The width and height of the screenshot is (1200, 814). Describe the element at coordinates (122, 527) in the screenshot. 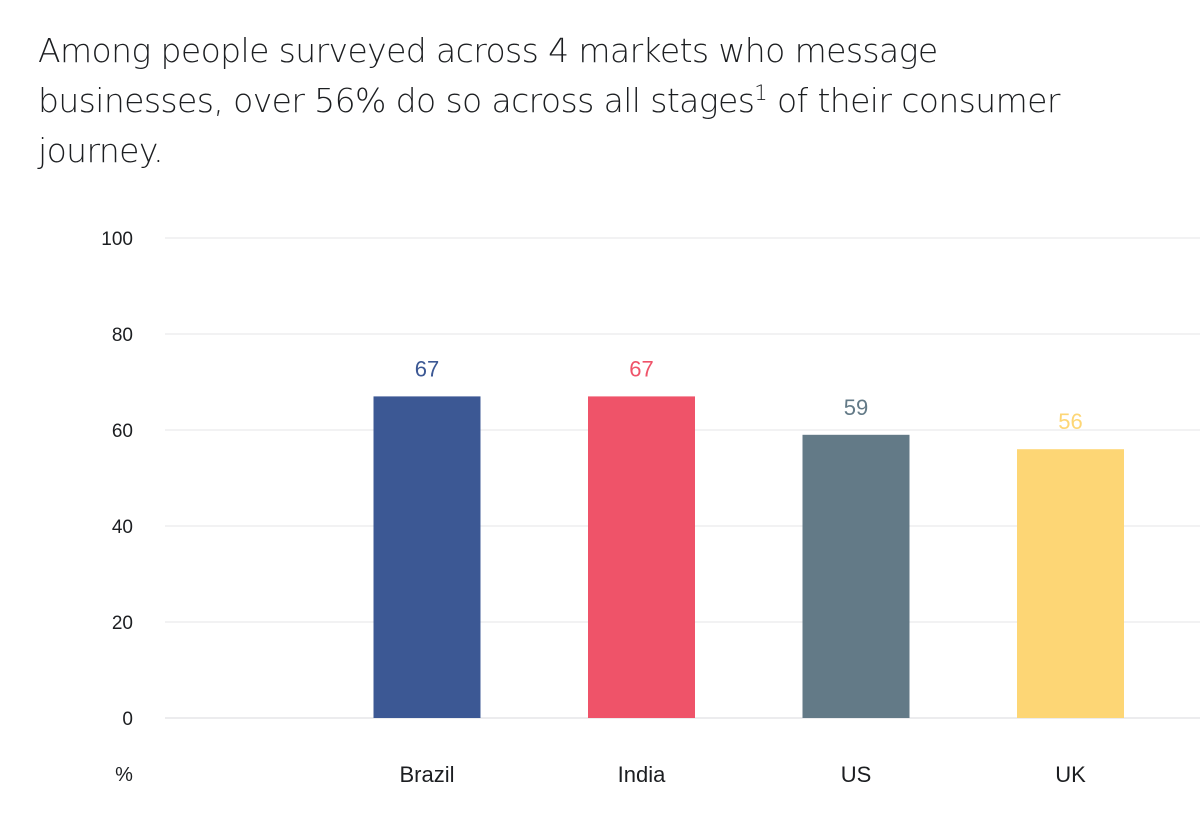

I see `y-tick-label: 40` at that location.